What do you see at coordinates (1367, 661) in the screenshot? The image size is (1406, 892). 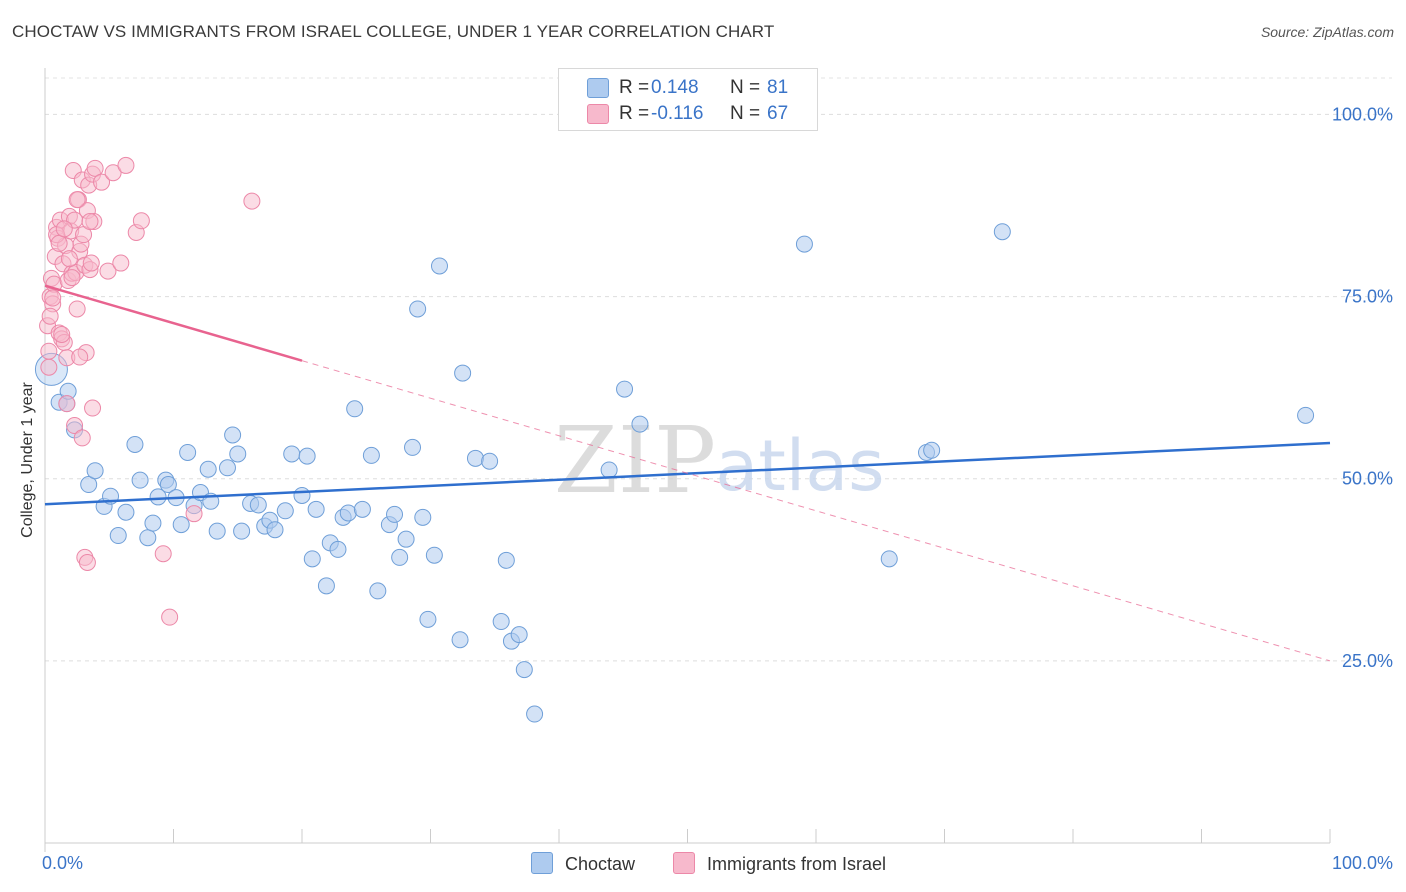 I see `y-tick-label: 25.0%` at bounding box center [1367, 661].